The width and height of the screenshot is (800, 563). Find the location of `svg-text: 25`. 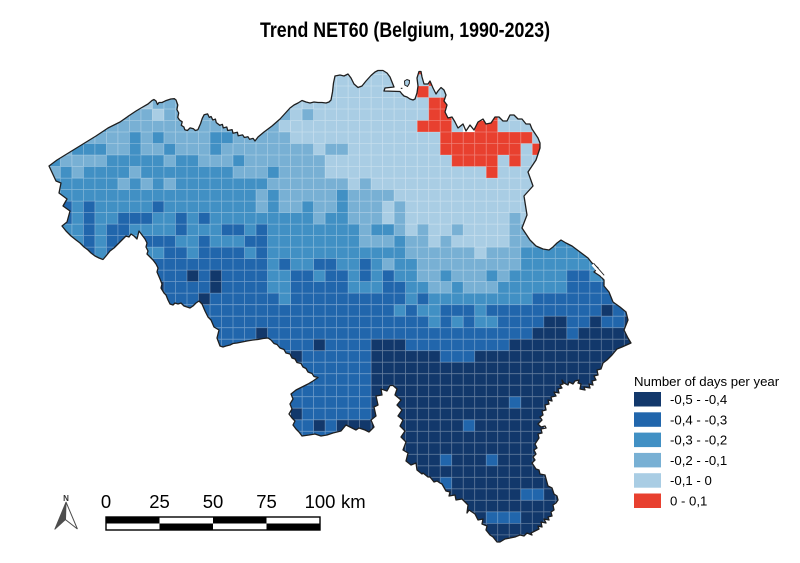

svg-text: 25 is located at coordinates (159, 501).